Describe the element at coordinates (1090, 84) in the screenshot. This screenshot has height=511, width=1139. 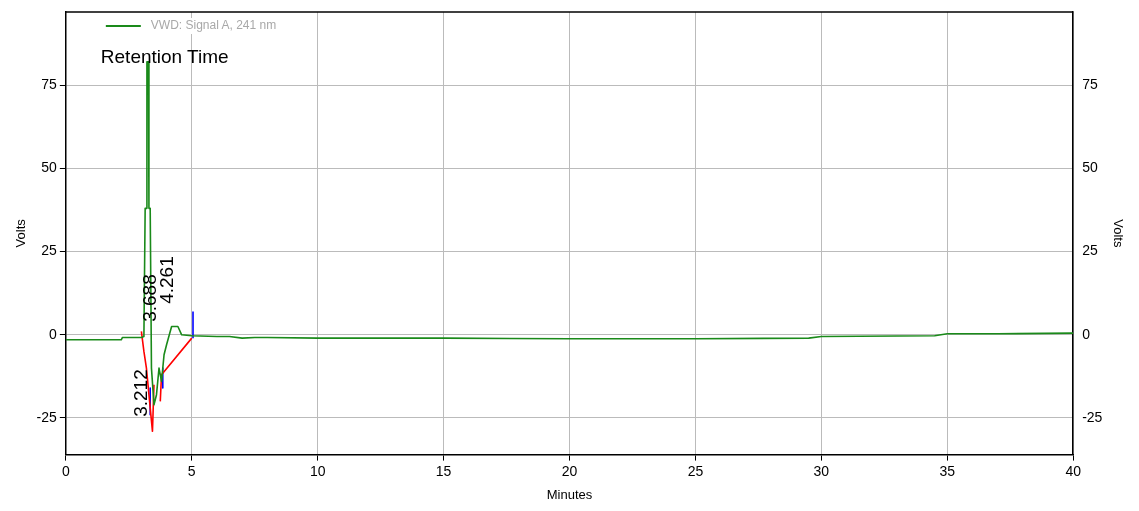
I see `y2-tick-label: 75` at that location.